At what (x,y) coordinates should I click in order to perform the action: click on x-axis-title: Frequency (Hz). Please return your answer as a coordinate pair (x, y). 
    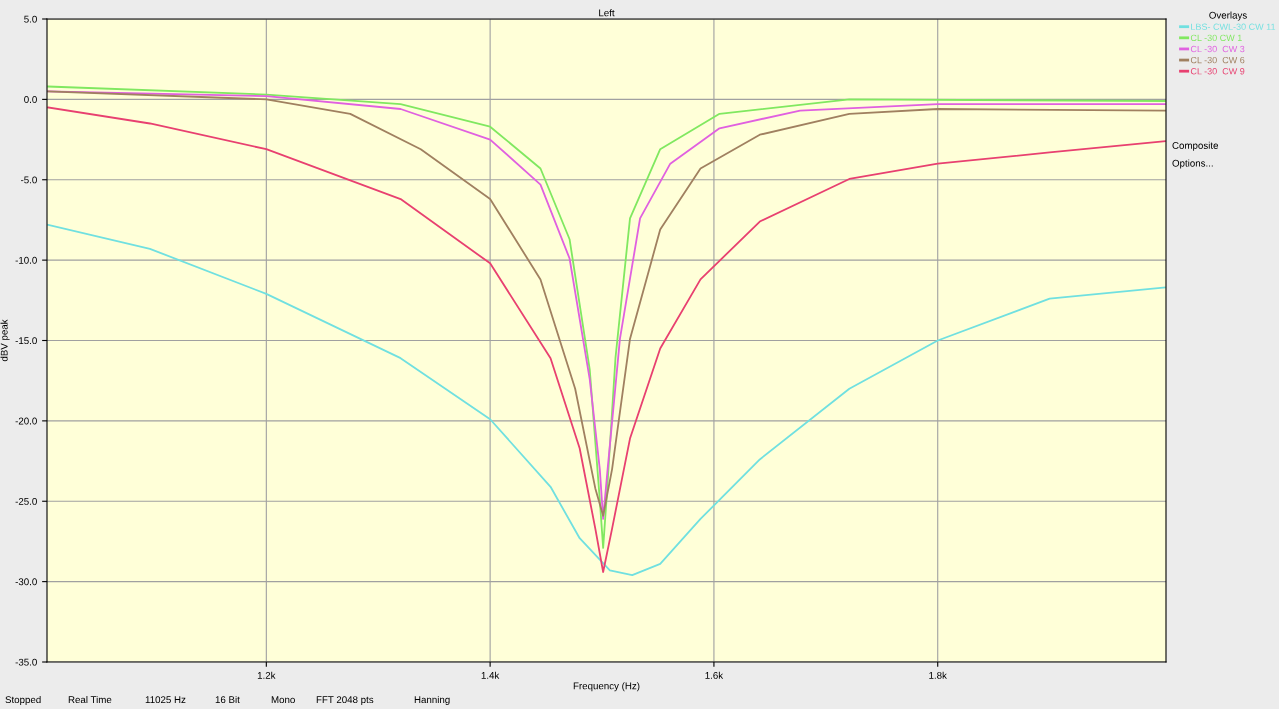
    Looking at the image, I should click on (606, 687).